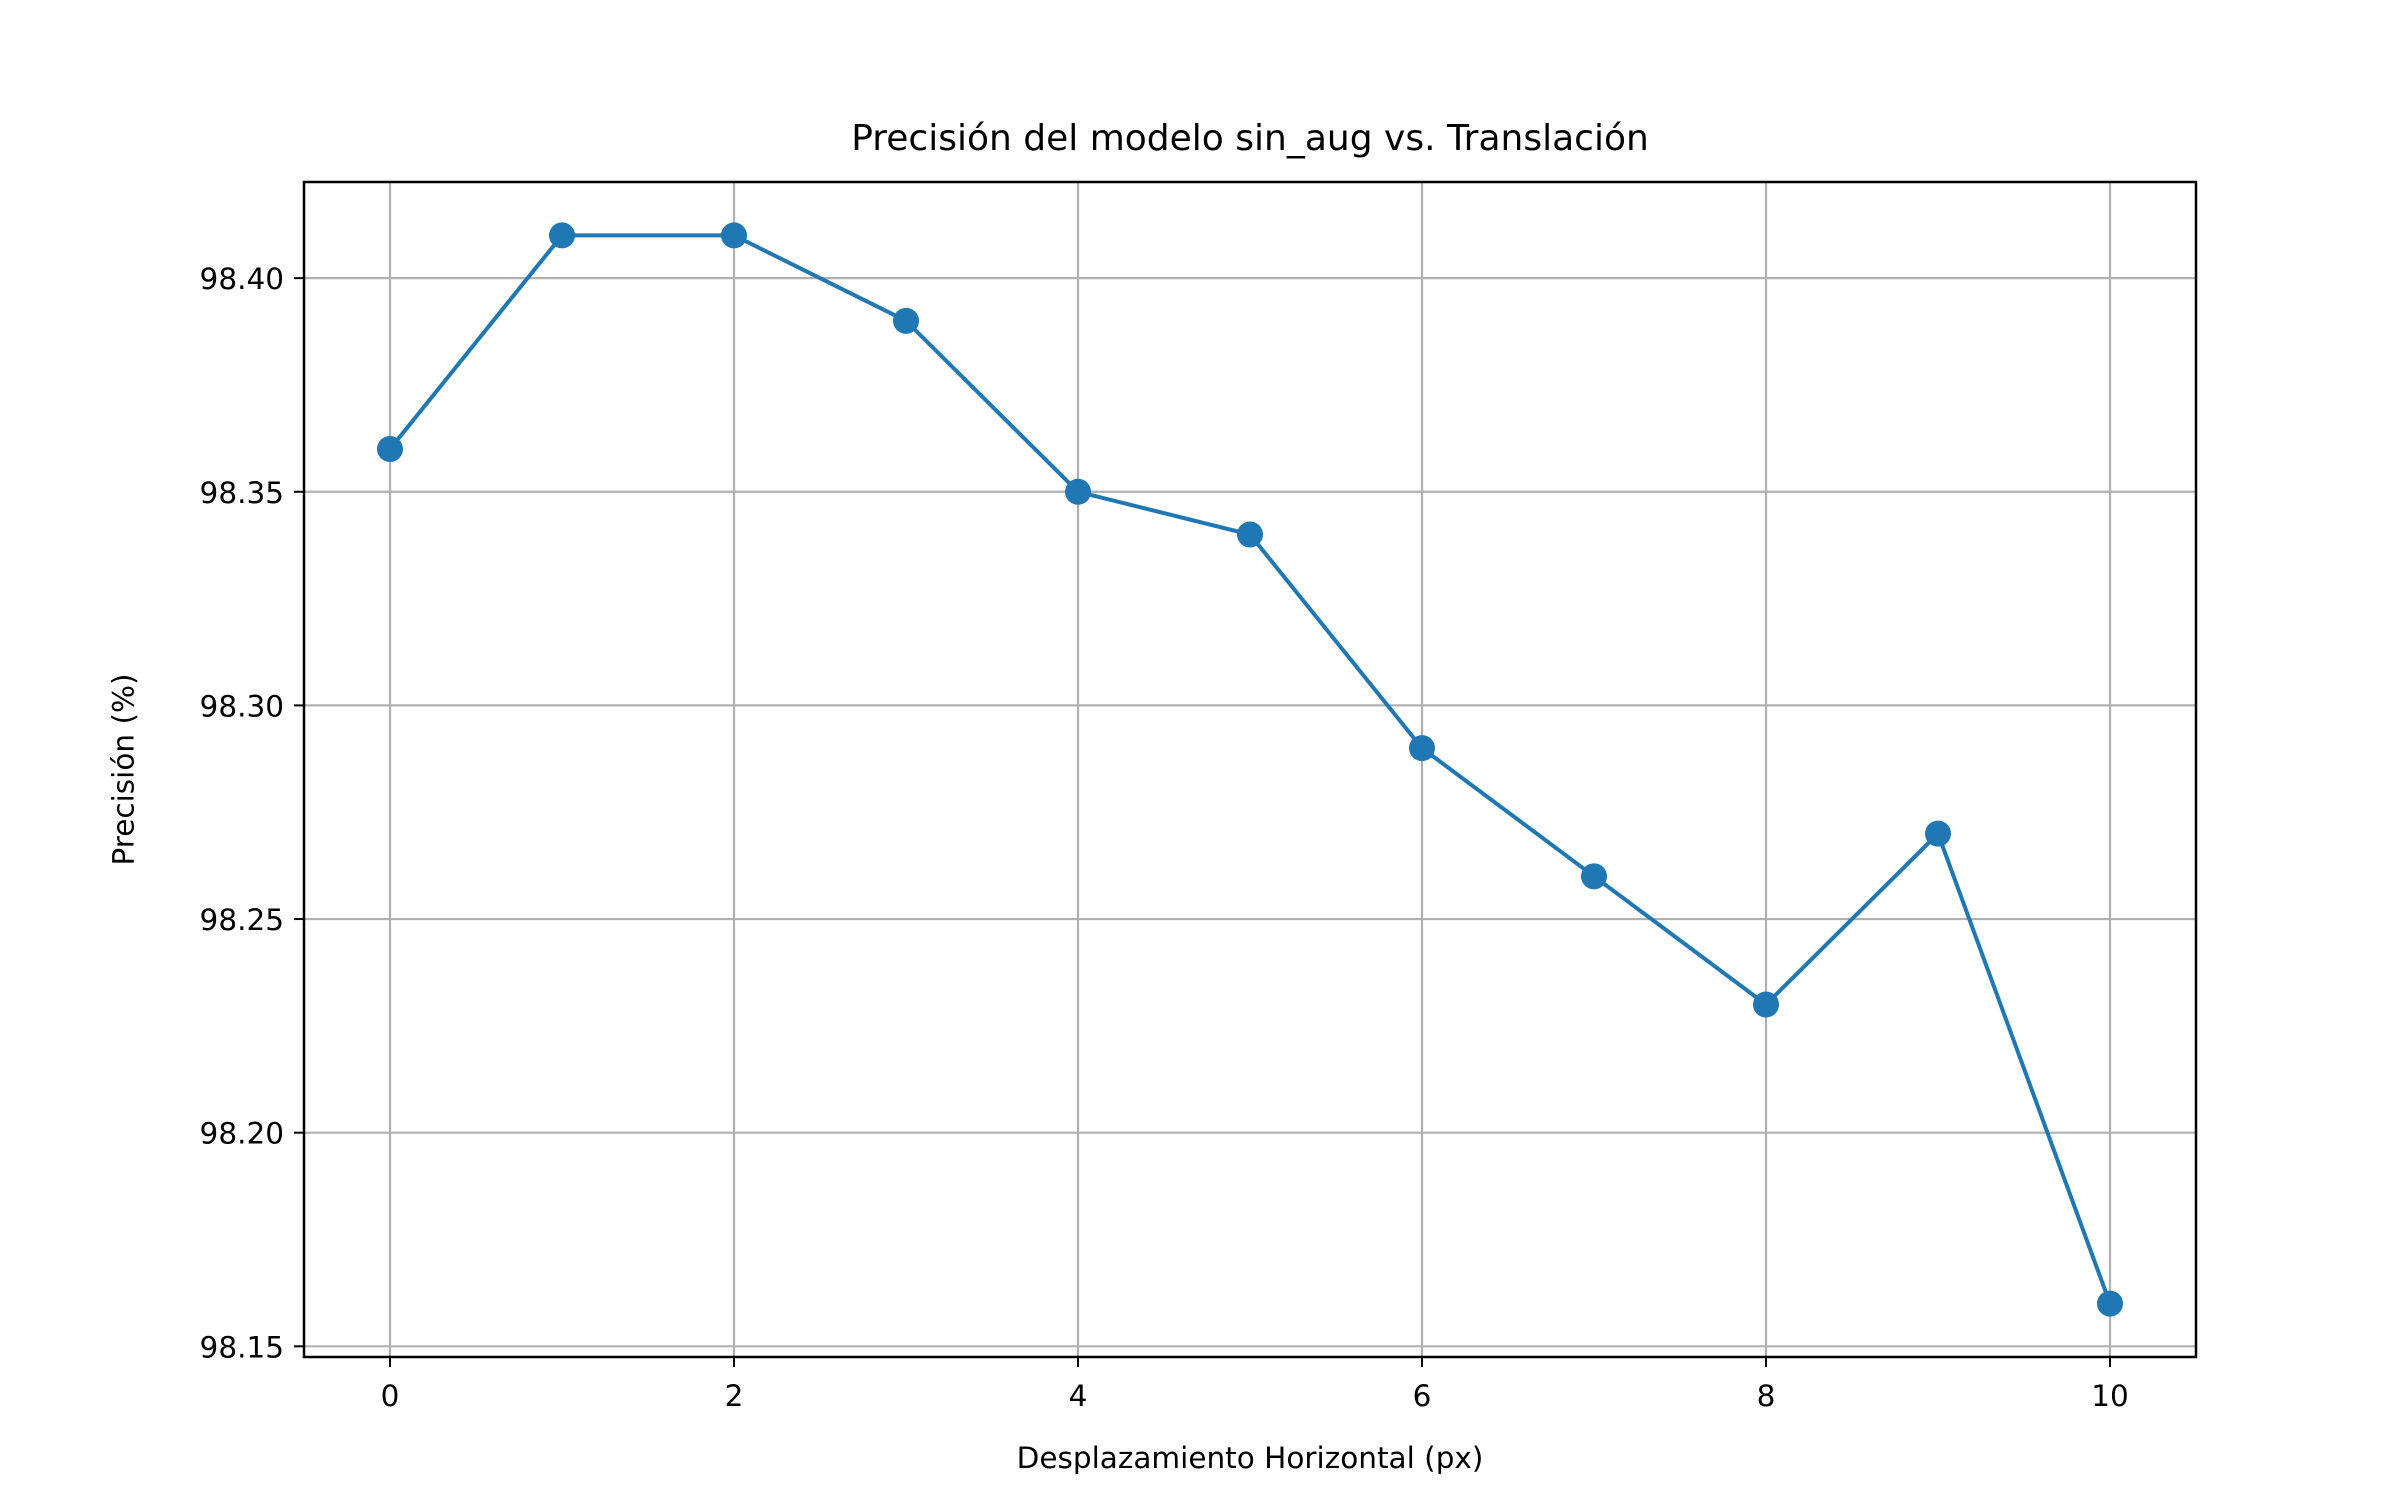 The image size is (2400, 1504). Describe the element at coordinates (1250, 1458) in the screenshot. I see `x-axis-label: Desplazamiento Horizontal (px)` at that location.